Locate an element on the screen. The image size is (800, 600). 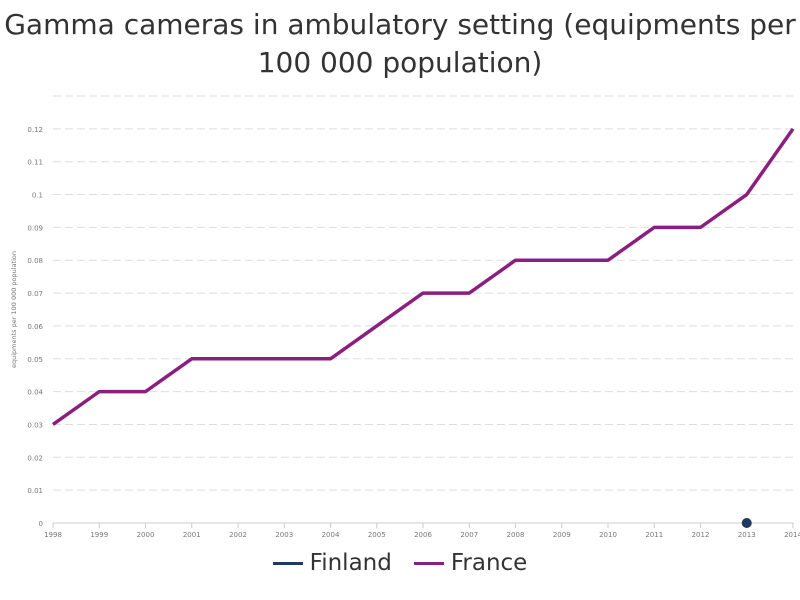
x-tick-label: 2007 is located at coordinates (469, 535).